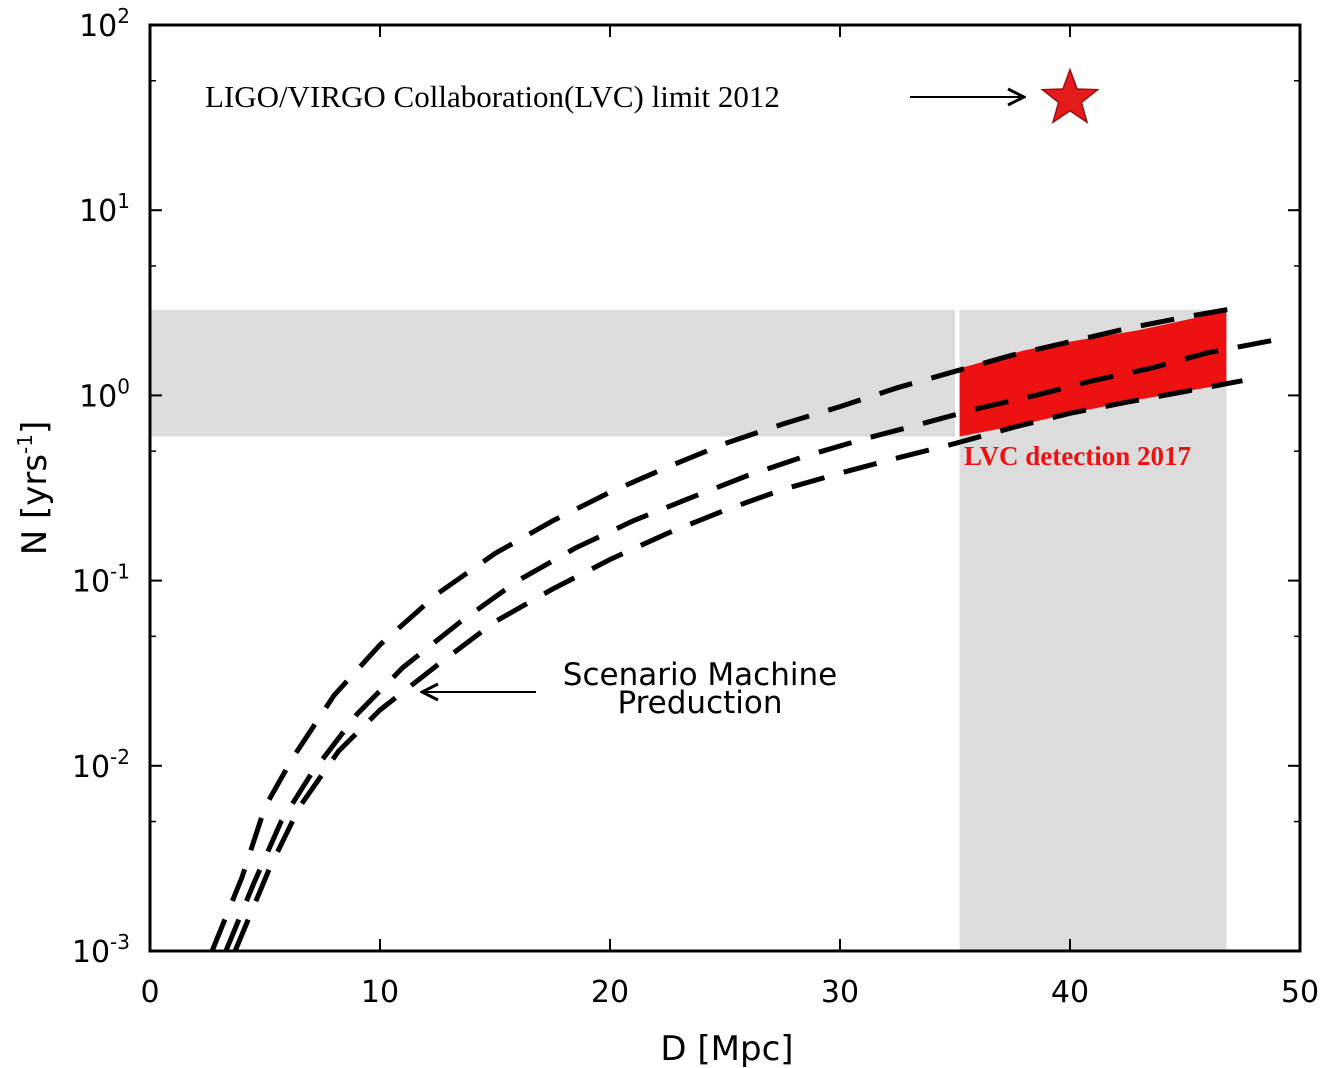  What do you see at coordinates (699, 703) in the screenshot?
I see `scenario-annotation-line2: Preduction` at bounding box center [699, 703].